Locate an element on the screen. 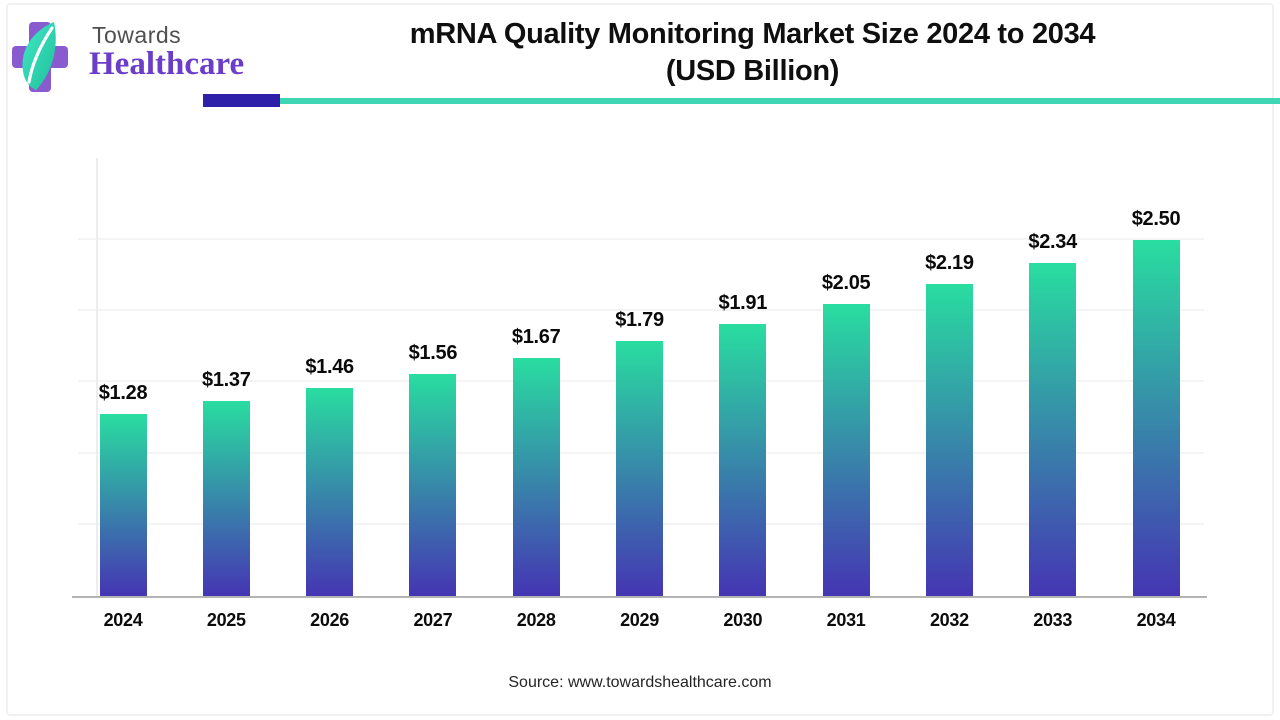 This screenshot has height=720, width=1280. towards-healthcare-logo: Towards Healthcare is located at coordinates (162, 59).